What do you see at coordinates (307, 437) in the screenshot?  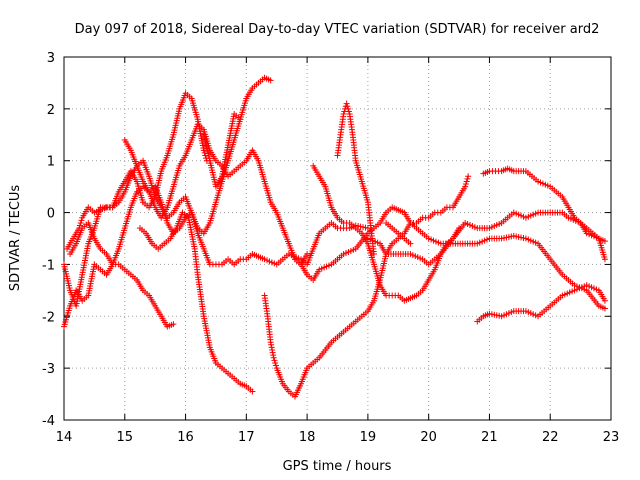 I see `x-tick-label: 18` at bounding box center [307, 437].